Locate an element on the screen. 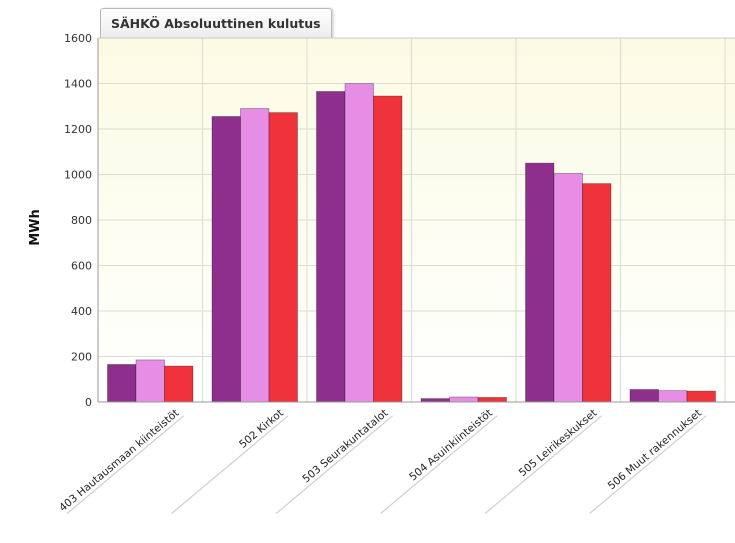 This screenshot has height=543, width=735. x-tick-label-group: 502 Kirkot is located at coordinates (230, 460).